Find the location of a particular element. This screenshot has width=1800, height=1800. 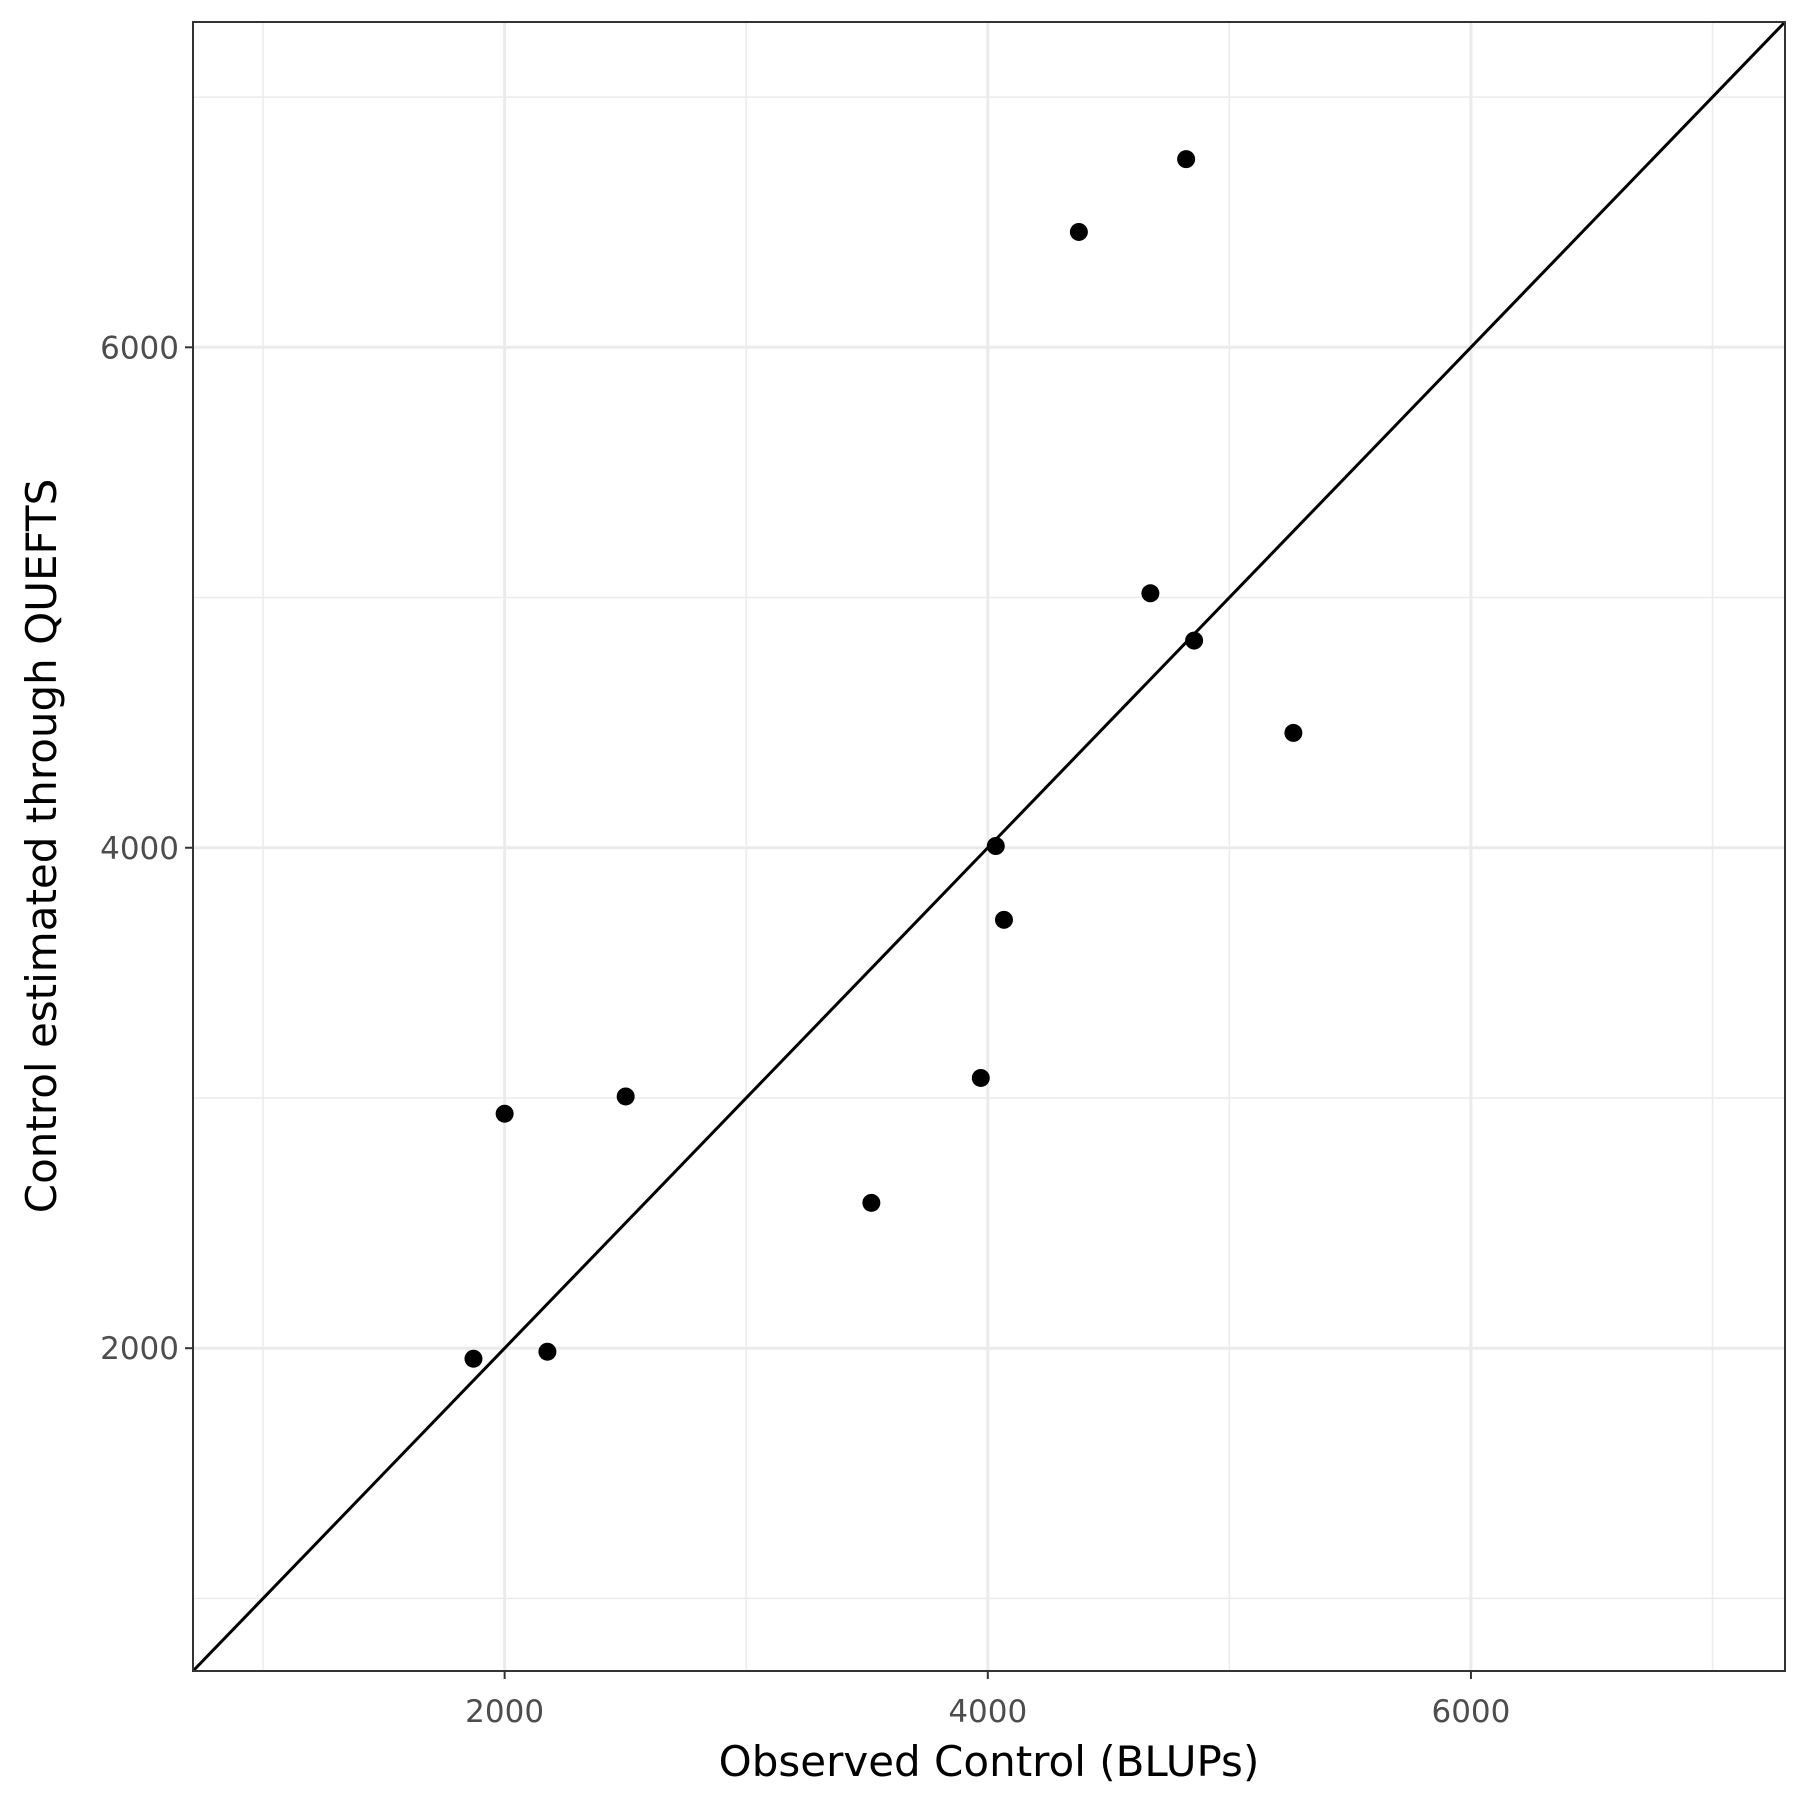

x-axis-title: Observed Control (BLUPs) is located at coordinates (989, 1761).